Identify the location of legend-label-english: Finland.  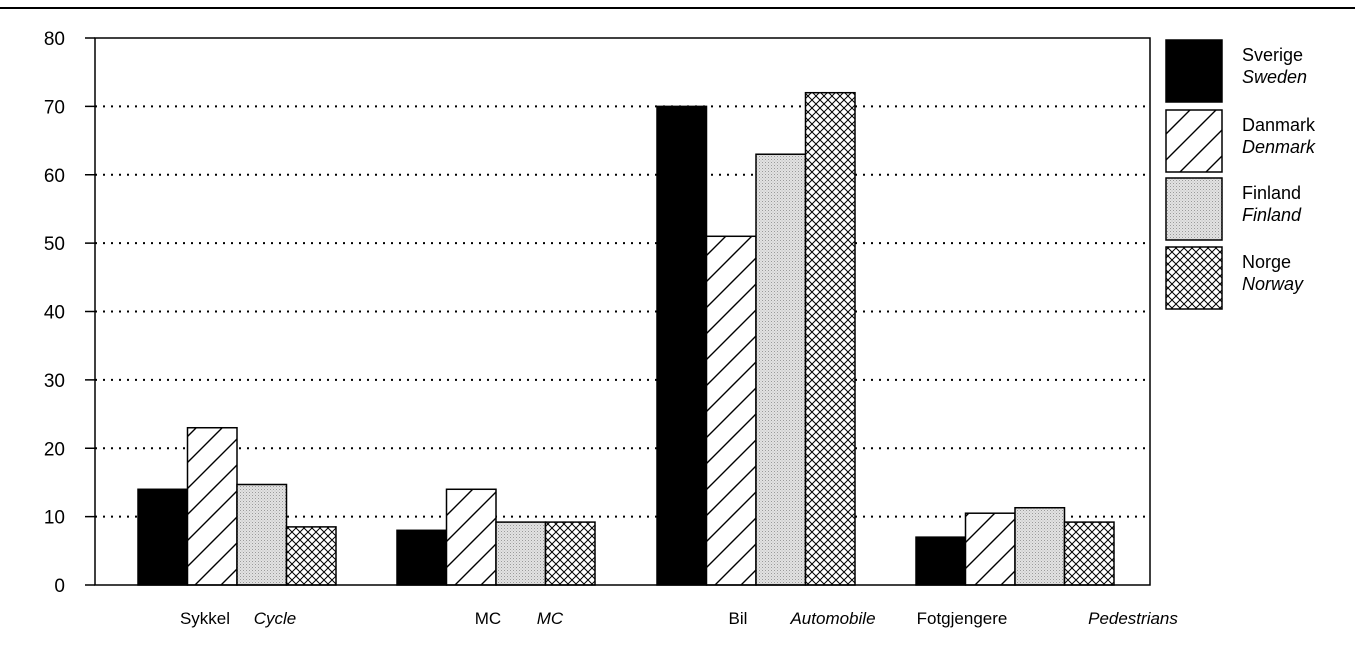
(1272, 215).